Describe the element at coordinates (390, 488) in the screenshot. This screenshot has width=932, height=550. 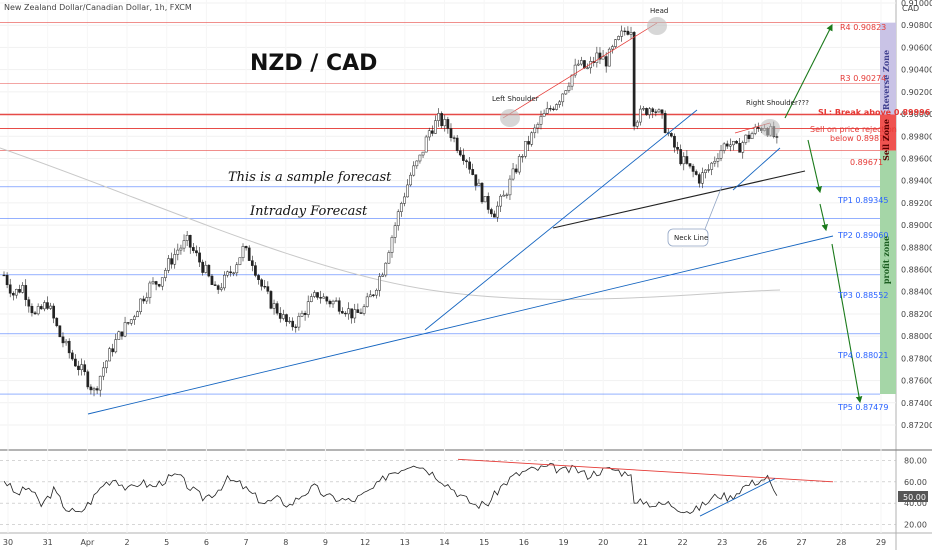
I see `rsi-line` at that location.